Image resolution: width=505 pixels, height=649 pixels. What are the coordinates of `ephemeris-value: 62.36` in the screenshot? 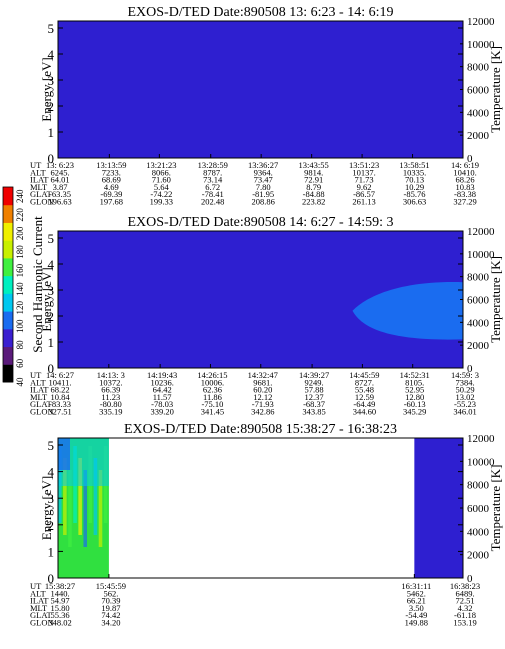 It's located at (212, 390).